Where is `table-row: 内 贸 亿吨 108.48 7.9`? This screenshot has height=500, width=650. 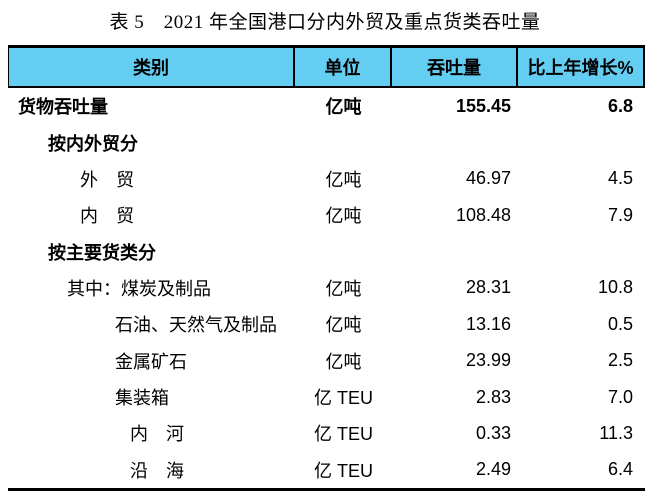 table-row: 内 贸 亿吨 108.48 7.9 is located at coordinates (326, 215).